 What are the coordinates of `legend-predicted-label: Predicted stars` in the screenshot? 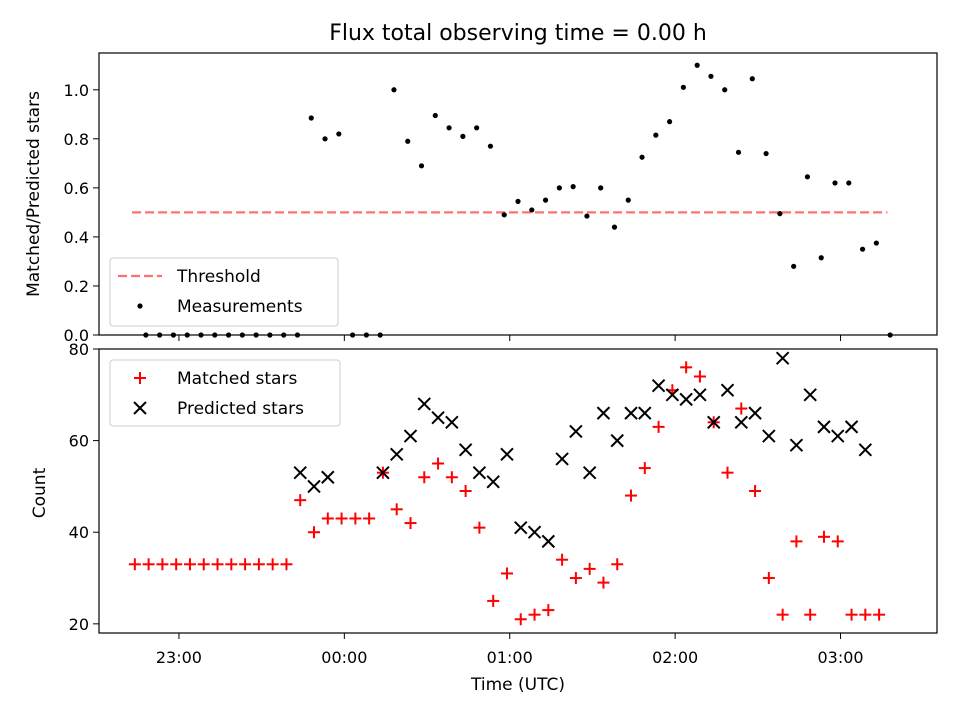 It's located at (240, 409).